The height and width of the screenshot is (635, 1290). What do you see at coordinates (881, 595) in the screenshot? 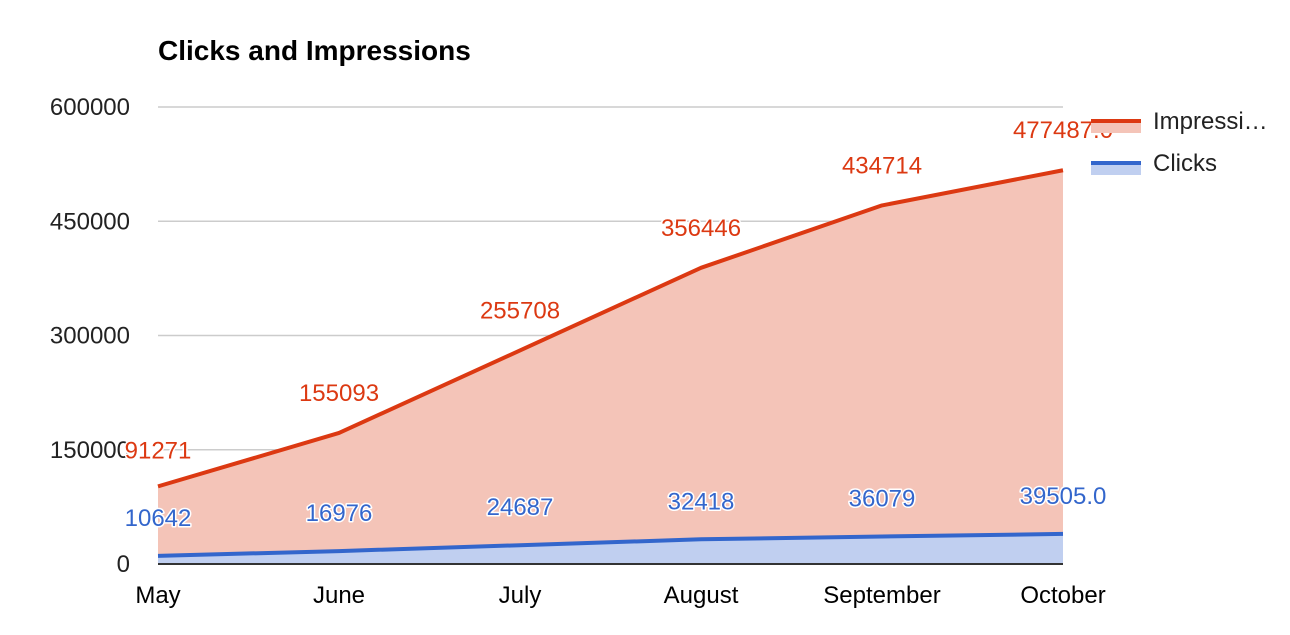
I see `x-tick-label: September` at bounding box center [881, 595].